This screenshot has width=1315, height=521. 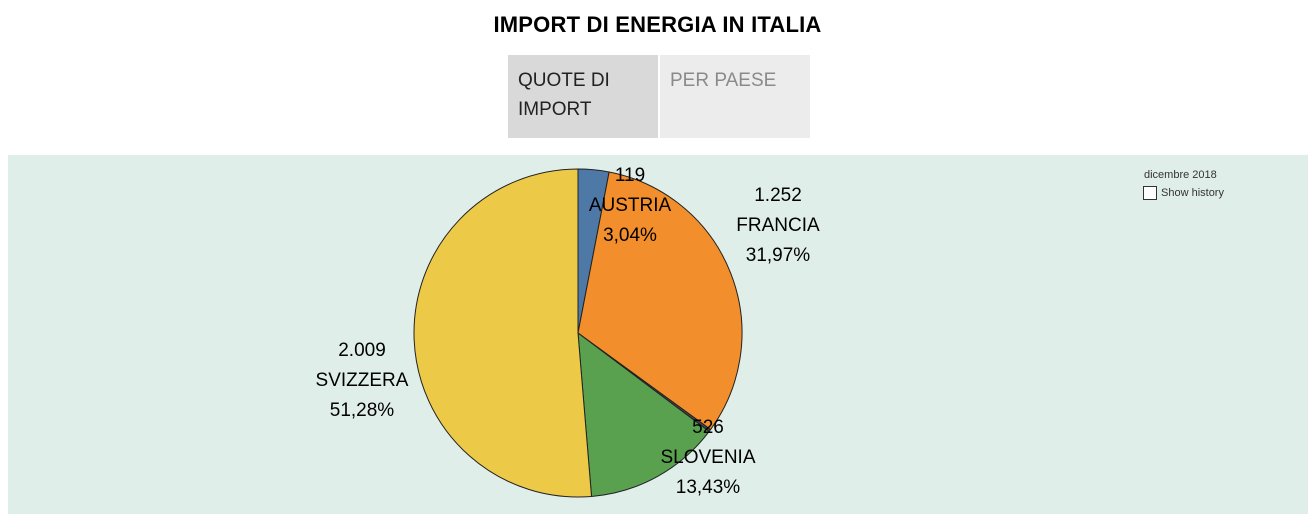 I want to click on pie-slice-slovenia, so click(x=643, y=414).